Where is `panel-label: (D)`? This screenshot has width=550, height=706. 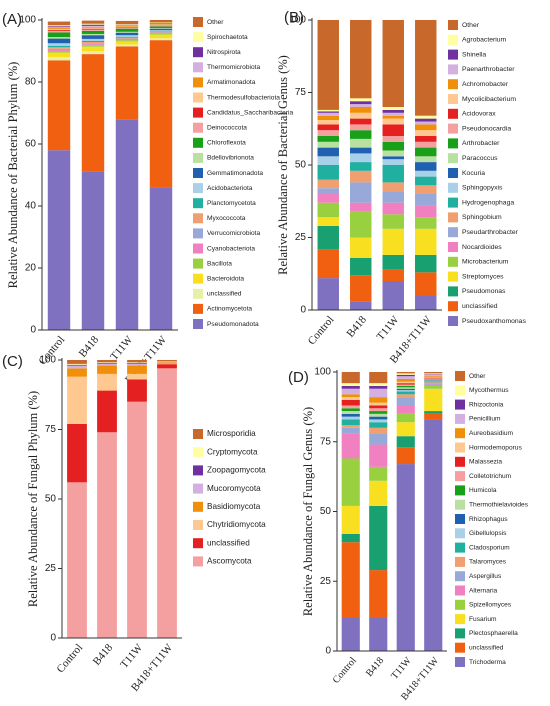
panel-label: (D) is located at coordinates (298, 377).